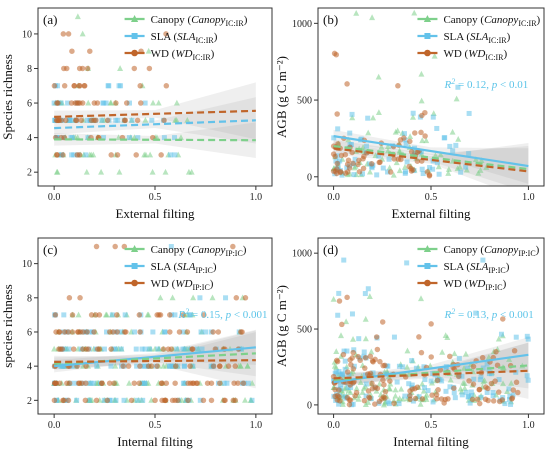  What do you see at coordinates (110, 94) in the screenshot?
I see `series-wd` at bounding box center [110, 94].